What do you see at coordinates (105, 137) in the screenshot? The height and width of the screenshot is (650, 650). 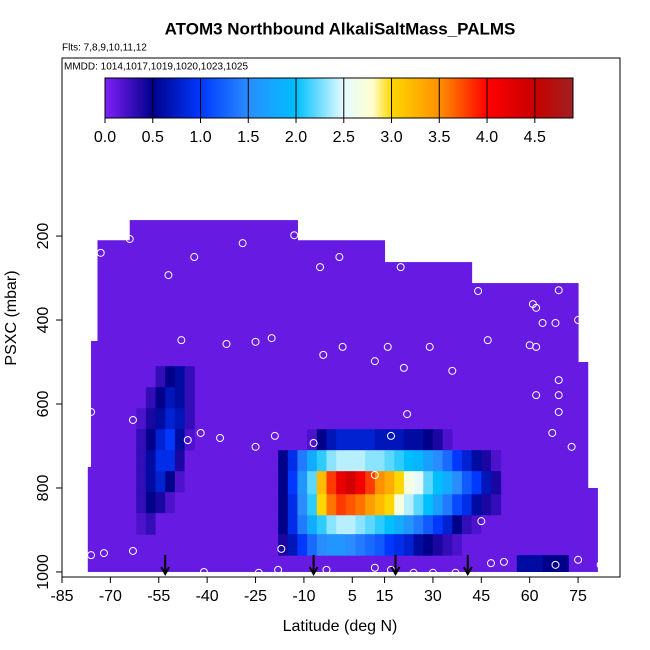 I see `colorbar-tick-label: 0.0` at bounding box center [105, 137].